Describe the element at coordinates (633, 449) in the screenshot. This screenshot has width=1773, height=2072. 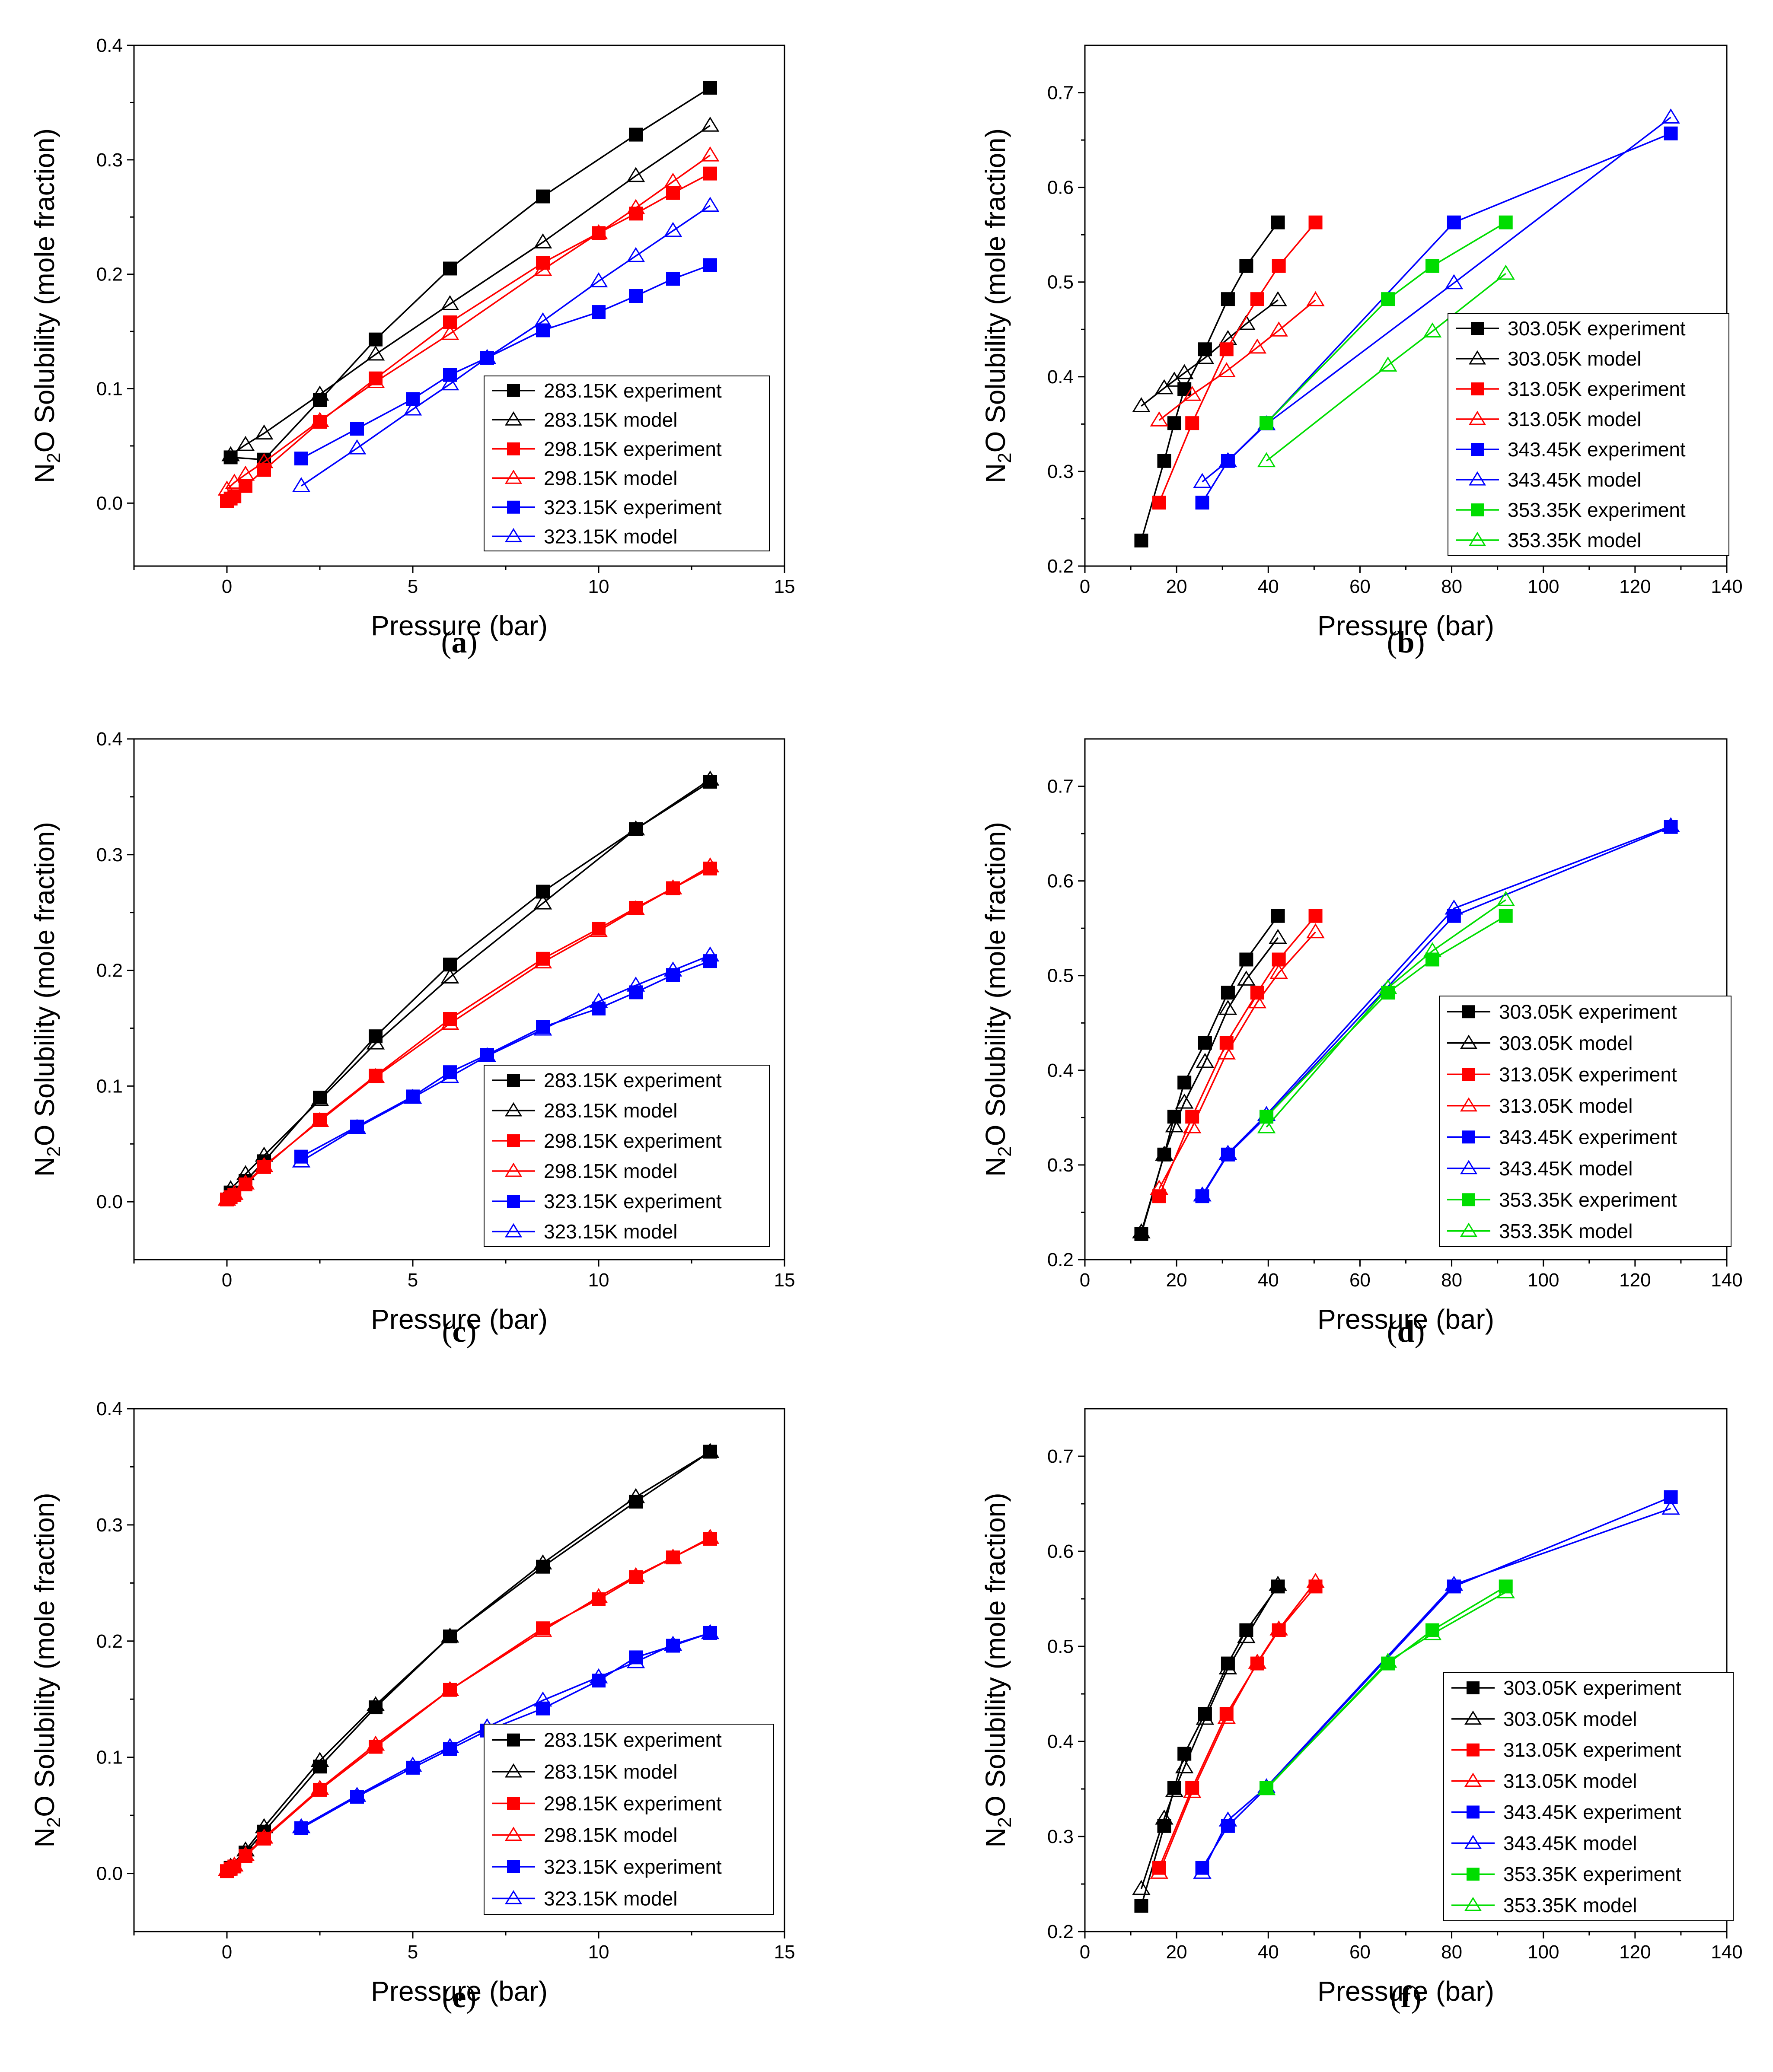
I see `legend-label: 298.15K experiment` at that location.